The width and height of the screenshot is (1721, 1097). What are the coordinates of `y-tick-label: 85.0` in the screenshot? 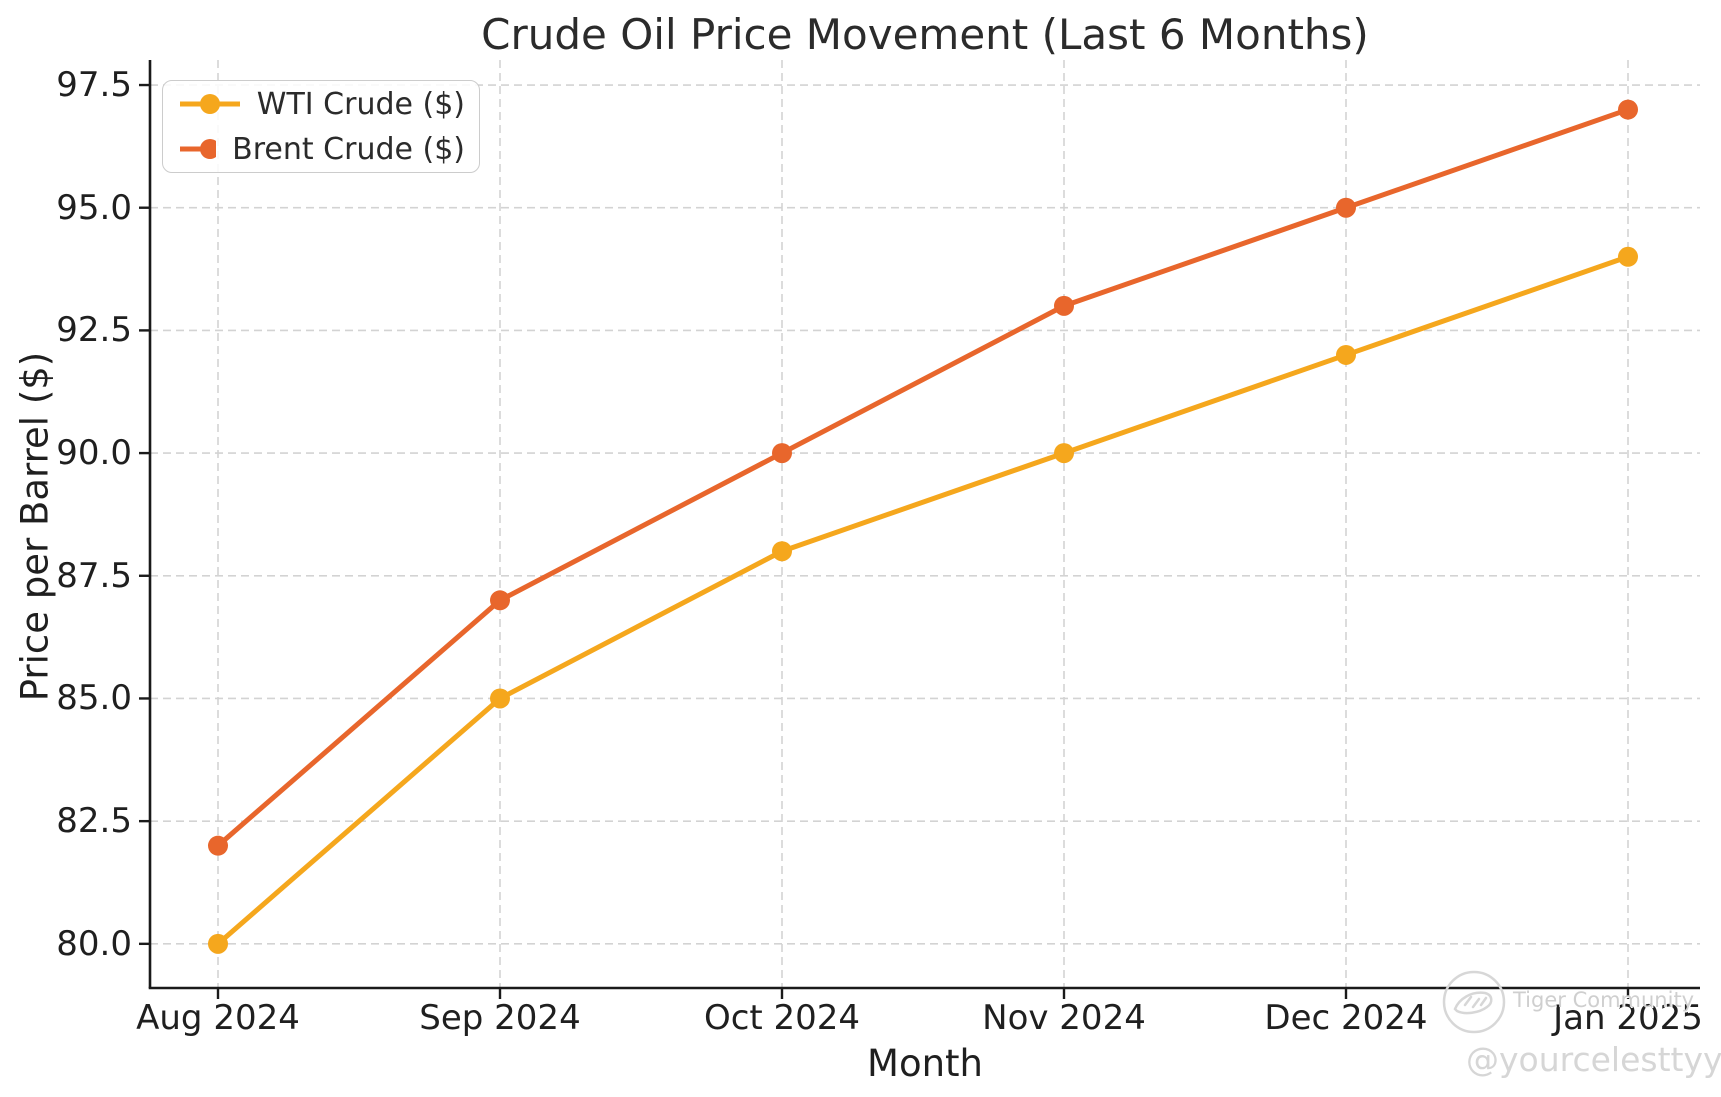 It's located at (94, 698).